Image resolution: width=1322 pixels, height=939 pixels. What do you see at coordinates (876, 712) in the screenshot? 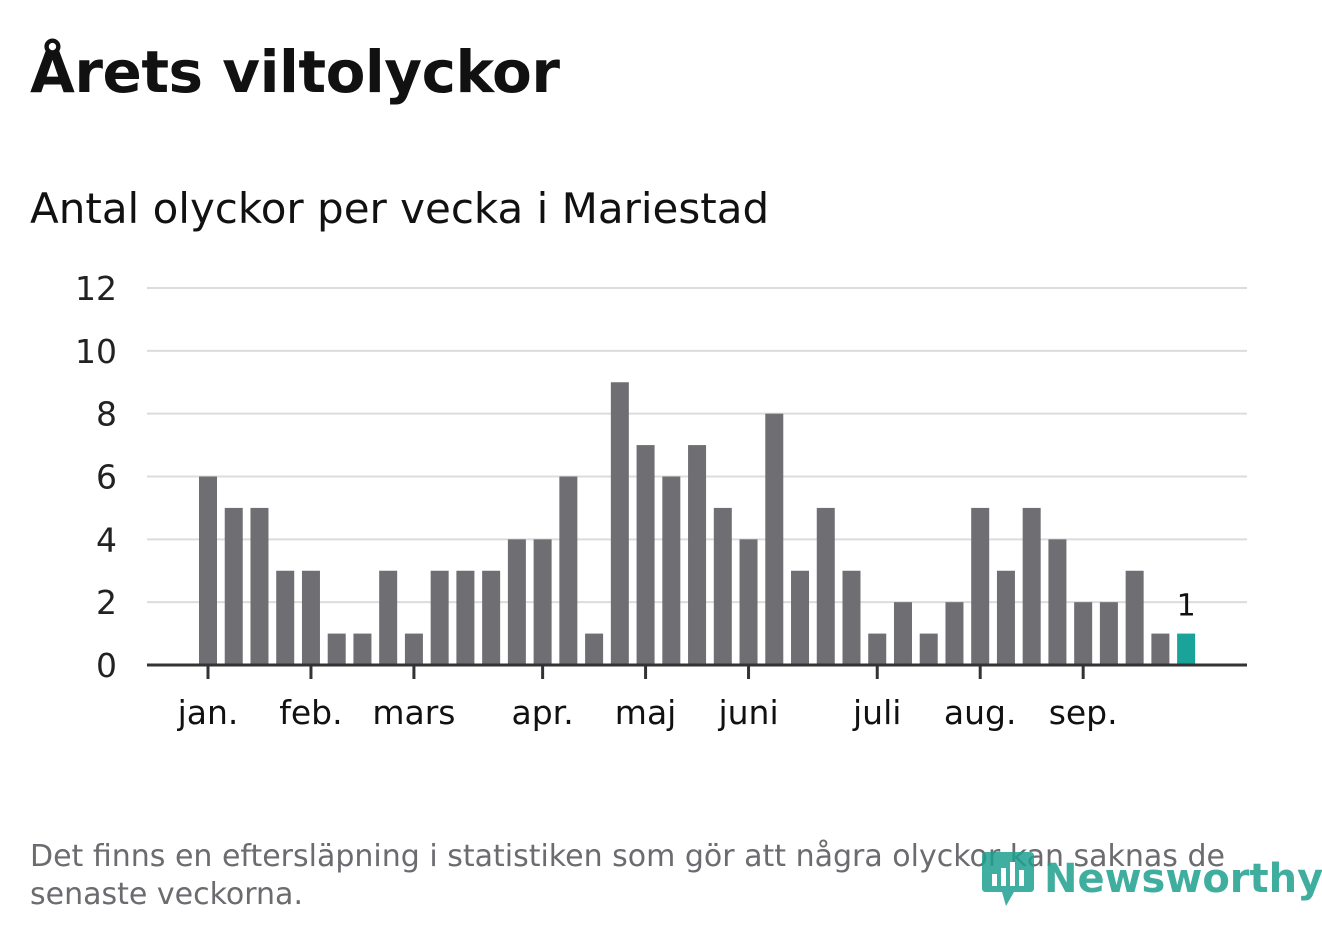
I see `x-tick-label-juli: juli` at bounding box center [876, 712].